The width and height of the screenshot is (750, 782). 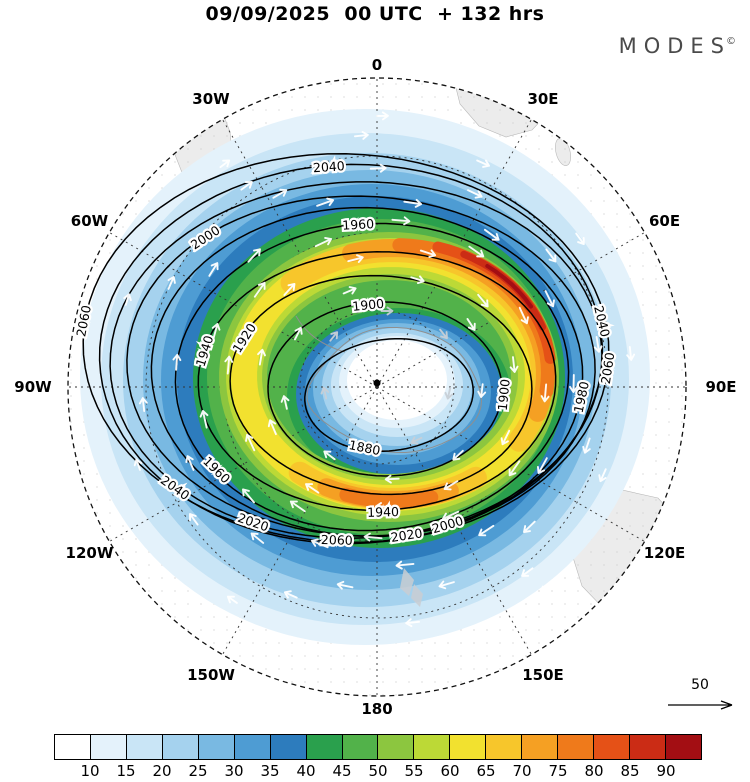 What do you see at coordinates (558, 771) in the screenshot?
I see `colorbar-tick: 75` at bounding box center [558, 771].